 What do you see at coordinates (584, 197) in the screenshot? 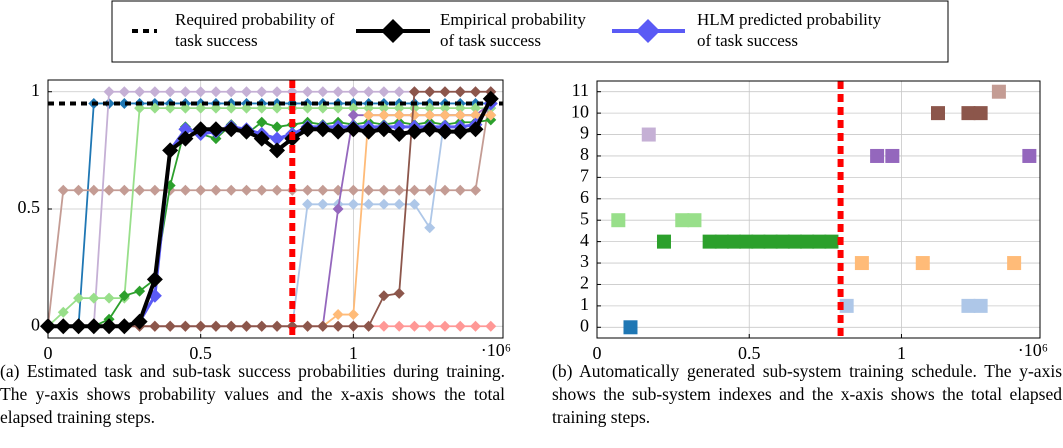
I see `y-tick-label: 6` at bounding box center [584, 197].